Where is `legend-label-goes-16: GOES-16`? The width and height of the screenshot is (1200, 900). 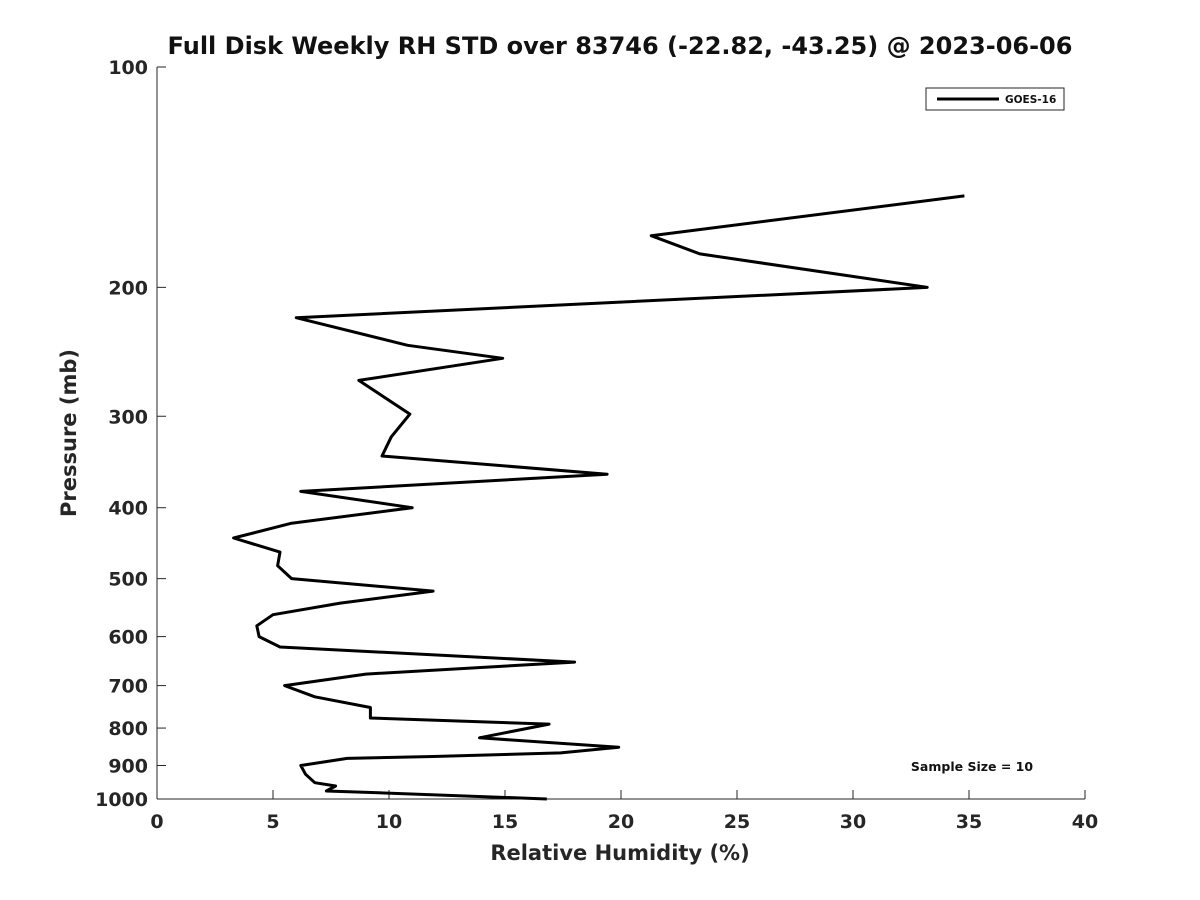
legend-label-goes-16: GOES-16 is located at coordinates (1030, 100).